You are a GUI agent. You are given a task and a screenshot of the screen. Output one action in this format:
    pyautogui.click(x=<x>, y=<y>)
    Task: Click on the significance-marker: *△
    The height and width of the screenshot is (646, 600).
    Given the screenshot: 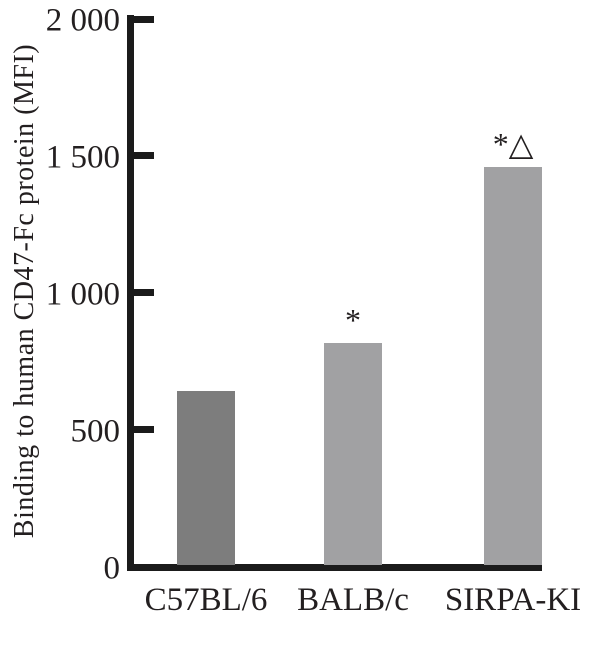 What is the action you would take?
    pyautogui.click(x=513, y=143)
    